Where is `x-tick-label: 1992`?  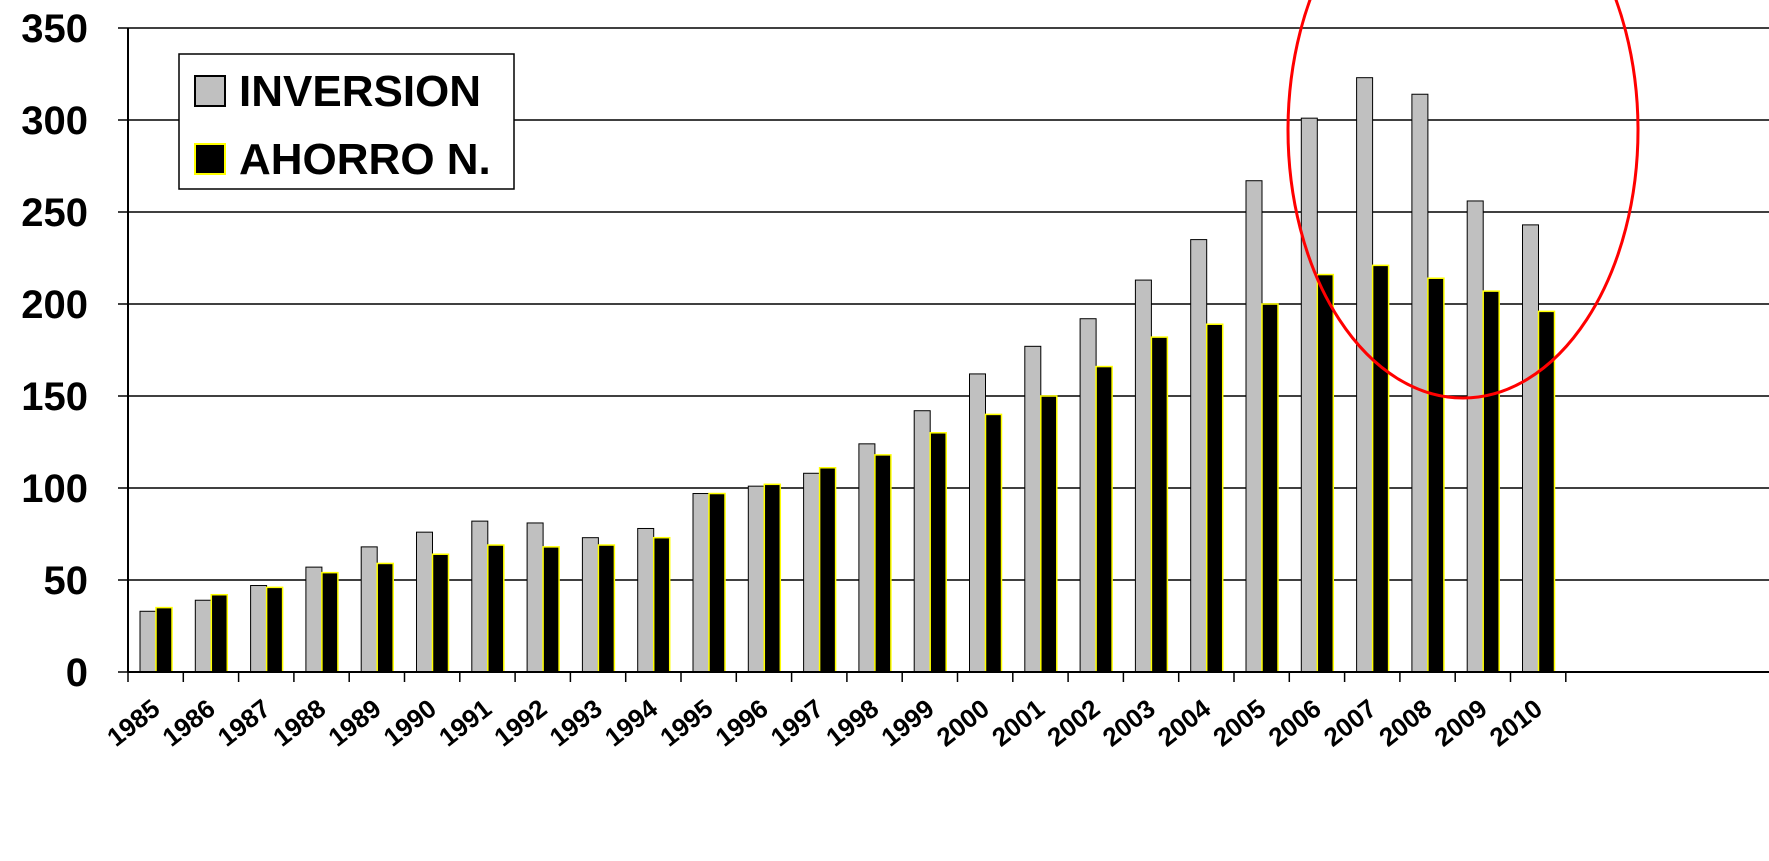
x-tick-label: 1992 is located at coordinates (520, 722).